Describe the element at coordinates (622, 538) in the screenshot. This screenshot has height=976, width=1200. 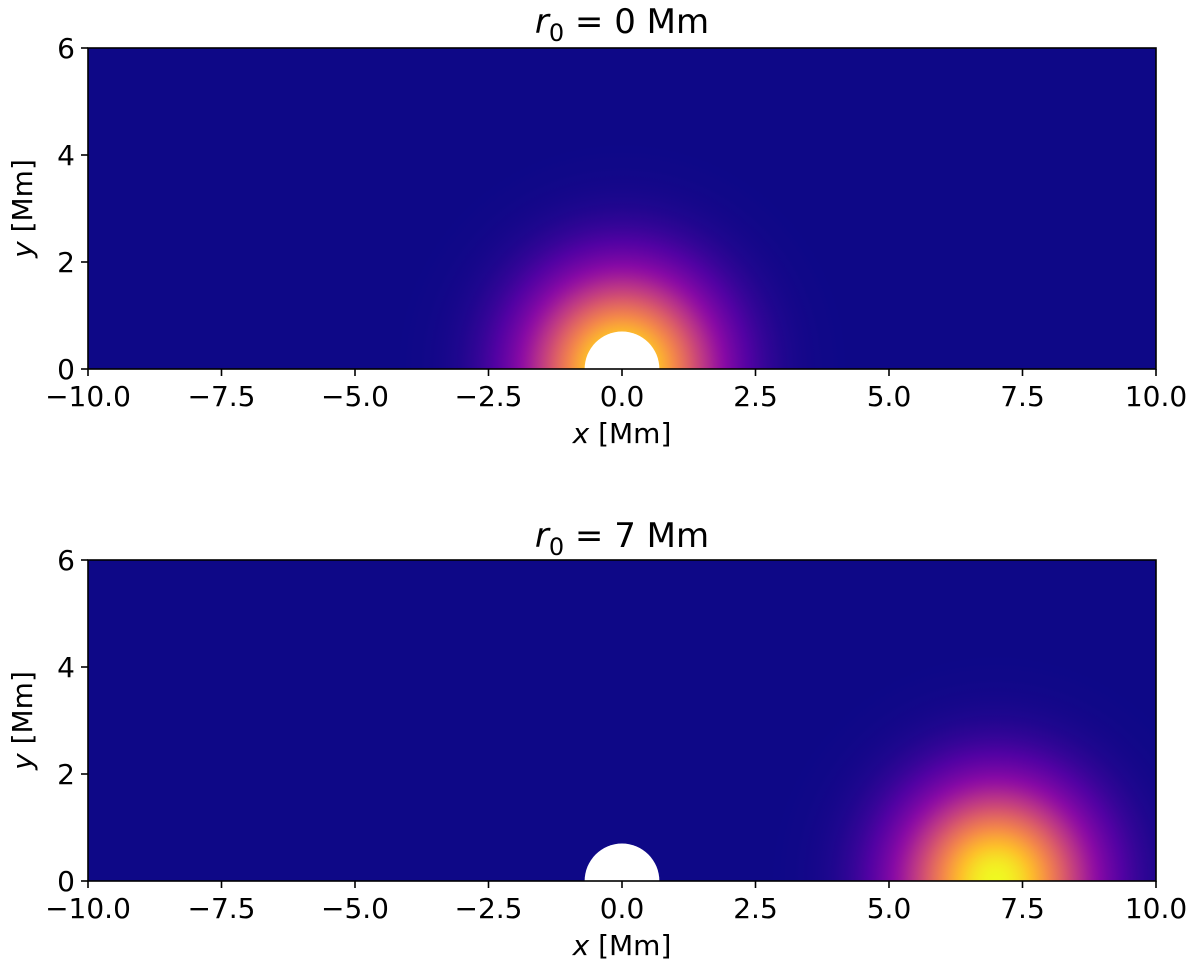
I see `chart-title: r0 = 7 Mm` at that location.